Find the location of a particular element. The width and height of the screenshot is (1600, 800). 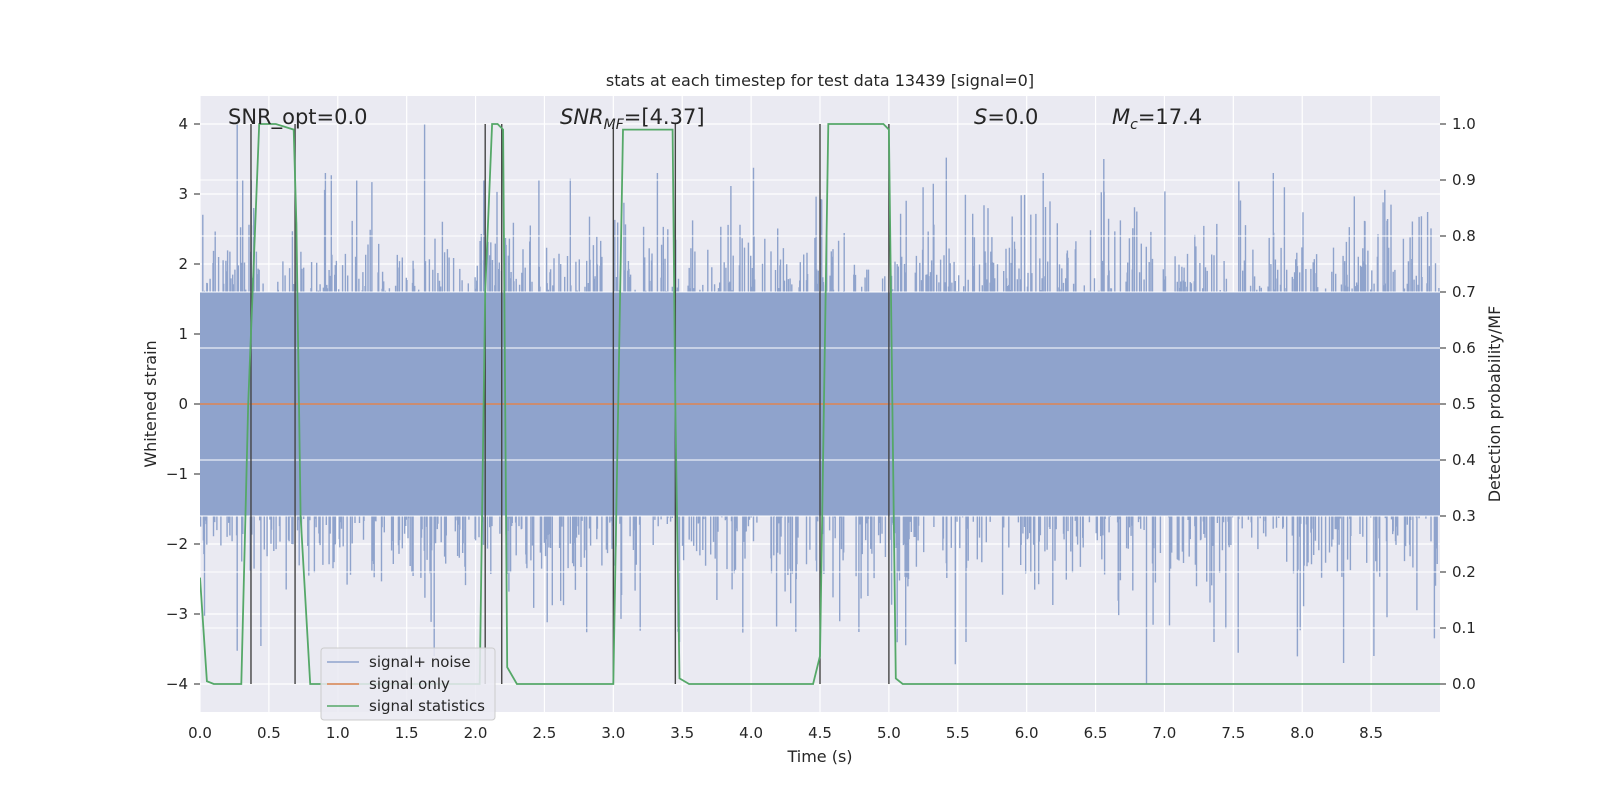

legend-label-signal-only: signal only is located at coordinates (409, 684).